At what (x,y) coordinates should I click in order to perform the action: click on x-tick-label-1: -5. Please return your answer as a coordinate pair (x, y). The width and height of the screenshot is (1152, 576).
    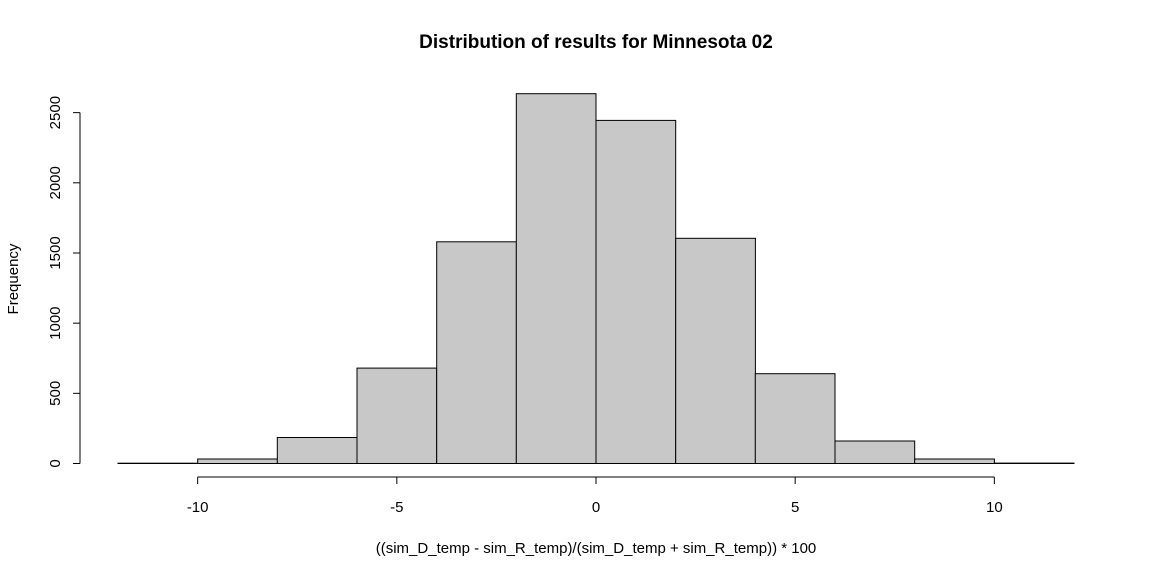
    Looking at the image, I should click on (396, 507).